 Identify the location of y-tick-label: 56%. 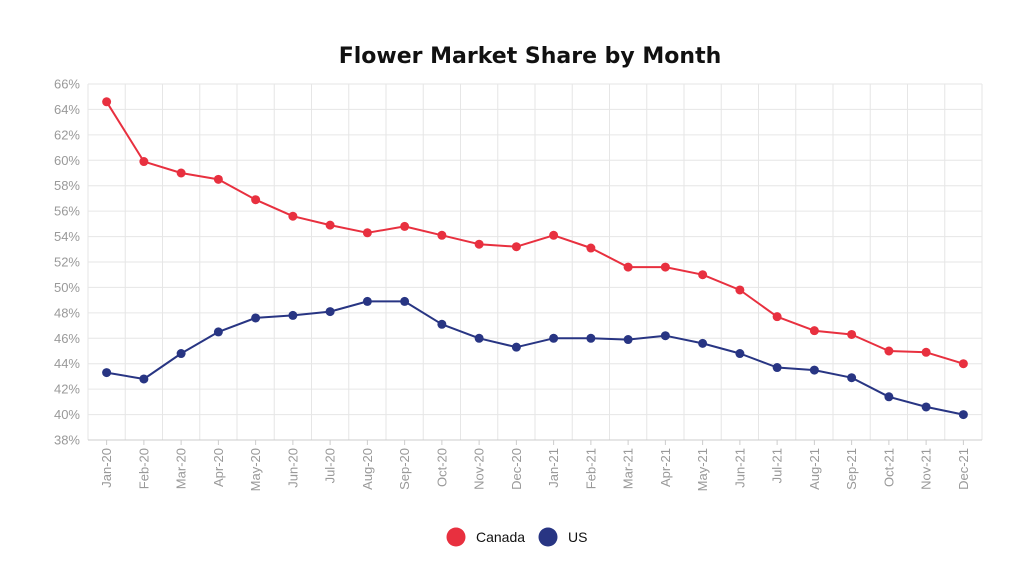
(67, 211).